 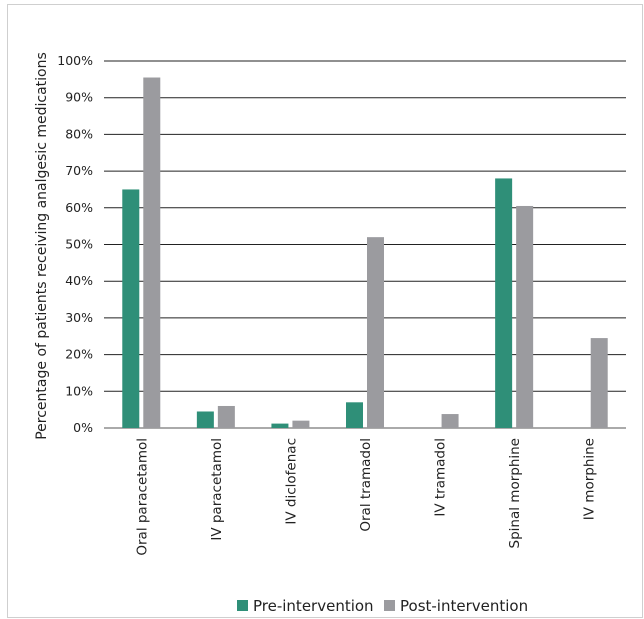 What do you see at coordinates (75, 60) in the screenshot?
I see `y-tick-label: 100%` at bounding box center [75, 60].